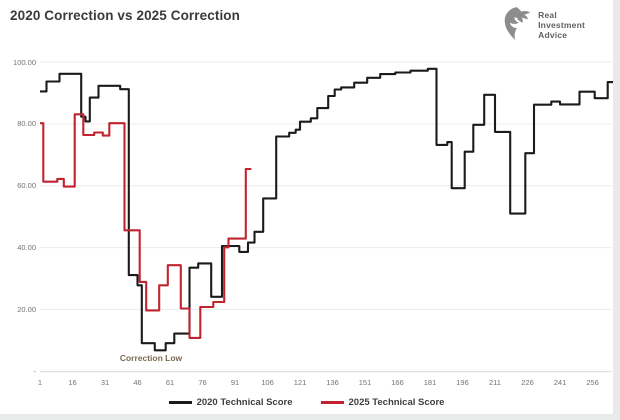  I want to click on y-tick-label: 100.00, so click(24, 62).